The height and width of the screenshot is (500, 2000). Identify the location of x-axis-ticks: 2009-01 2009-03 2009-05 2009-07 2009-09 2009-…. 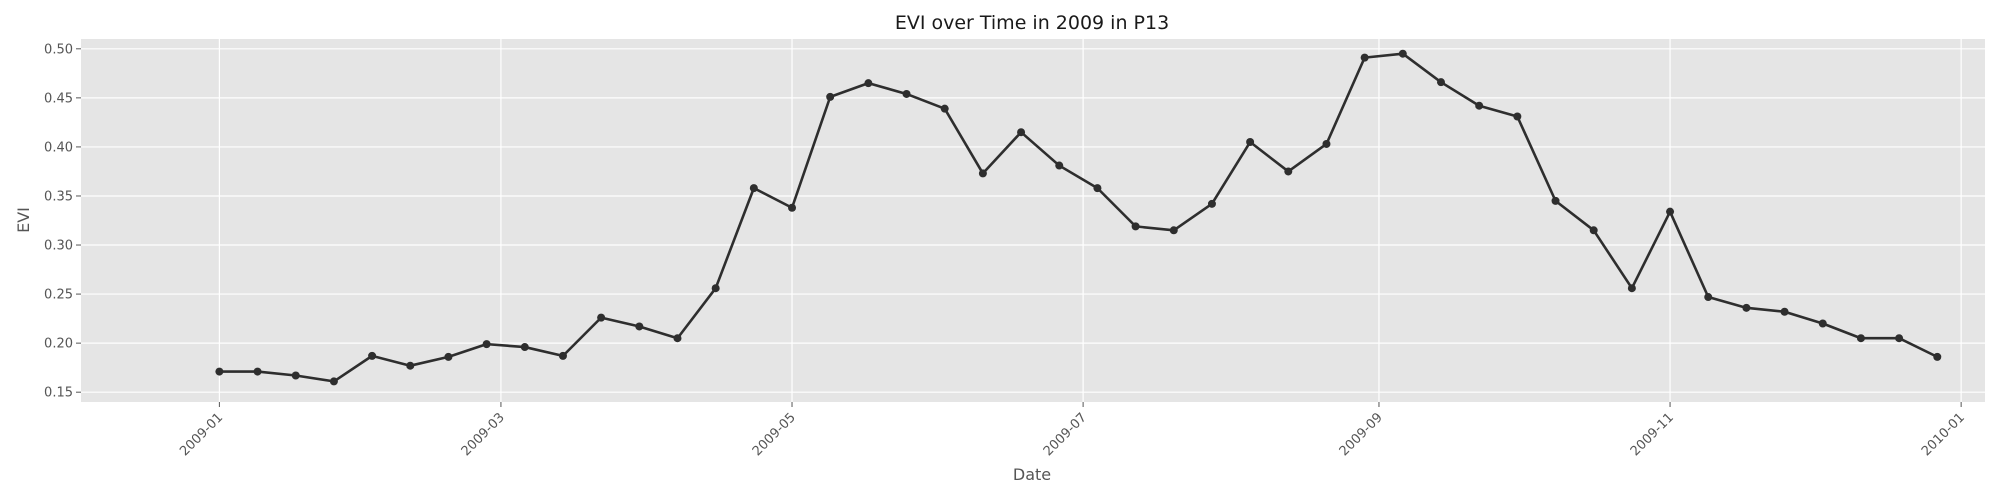
(1072, 430).